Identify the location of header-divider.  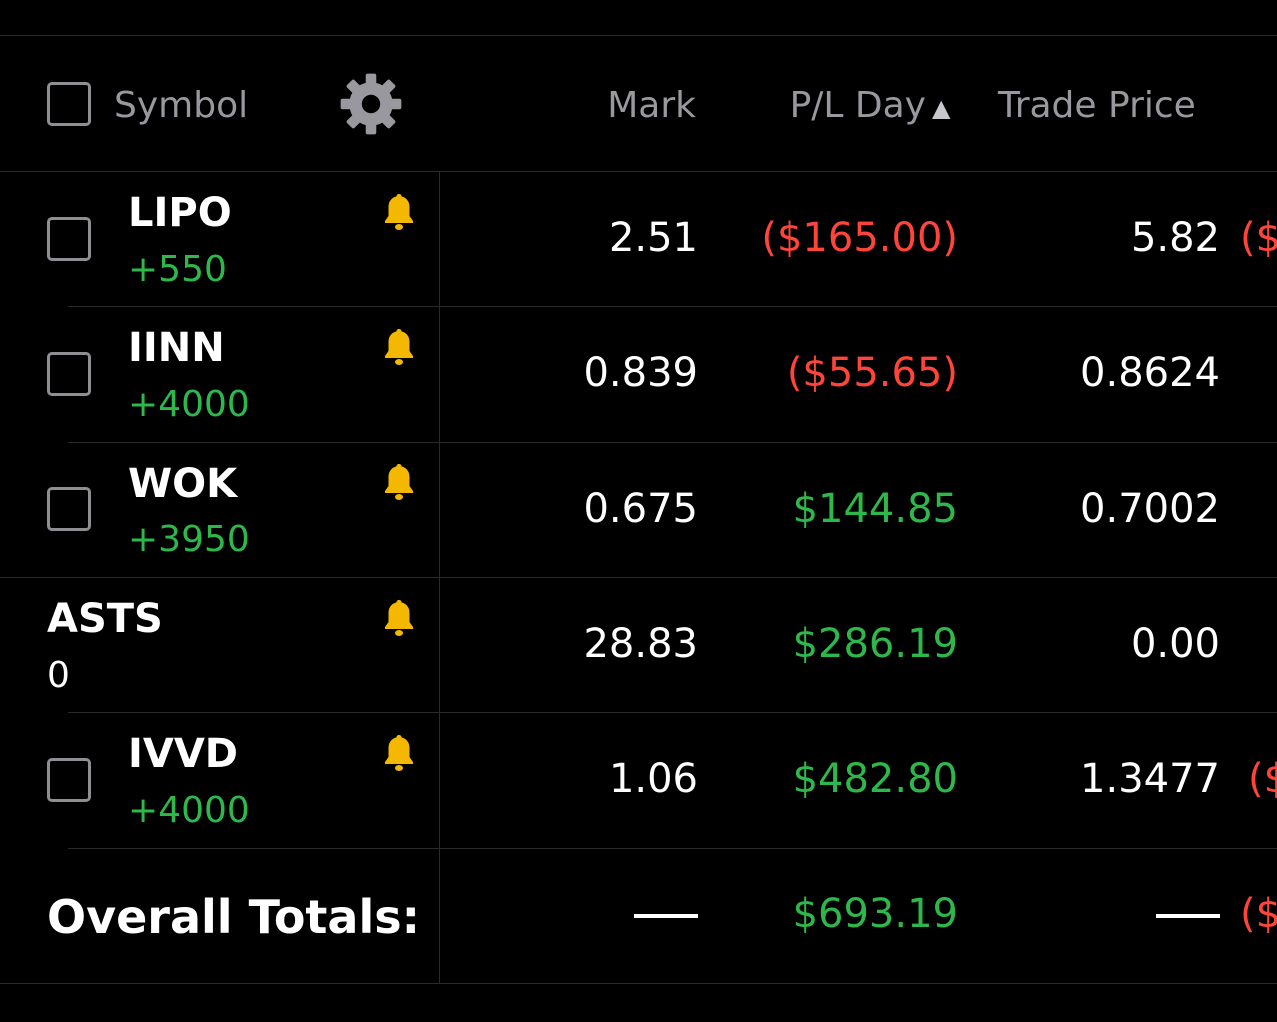
(638, 171).